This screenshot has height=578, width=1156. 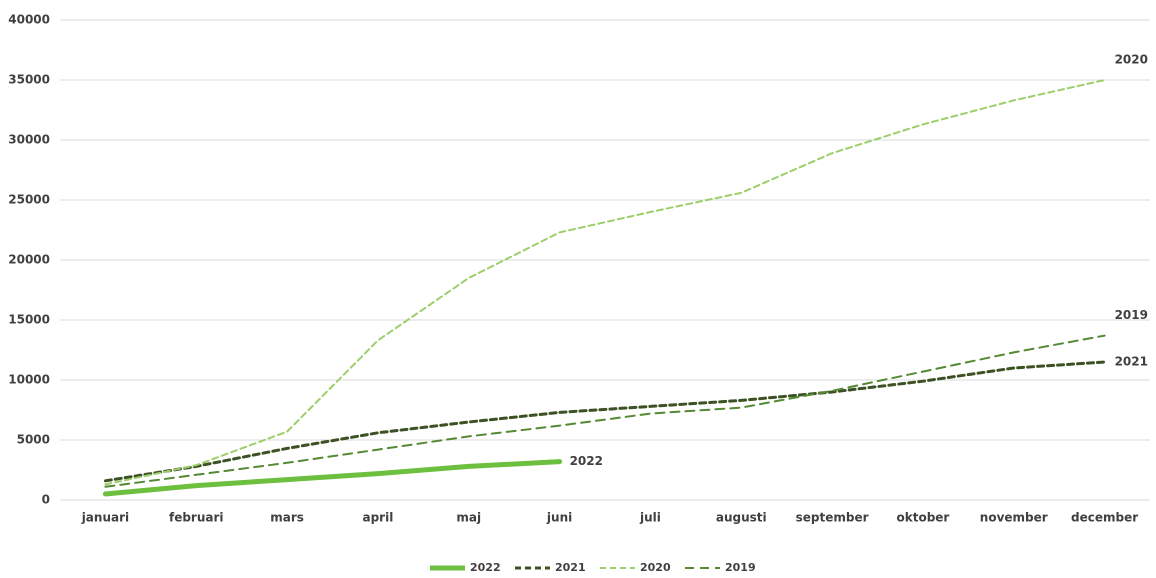 I want to click on x-tick-label: december, so click(x=1104, y=518).